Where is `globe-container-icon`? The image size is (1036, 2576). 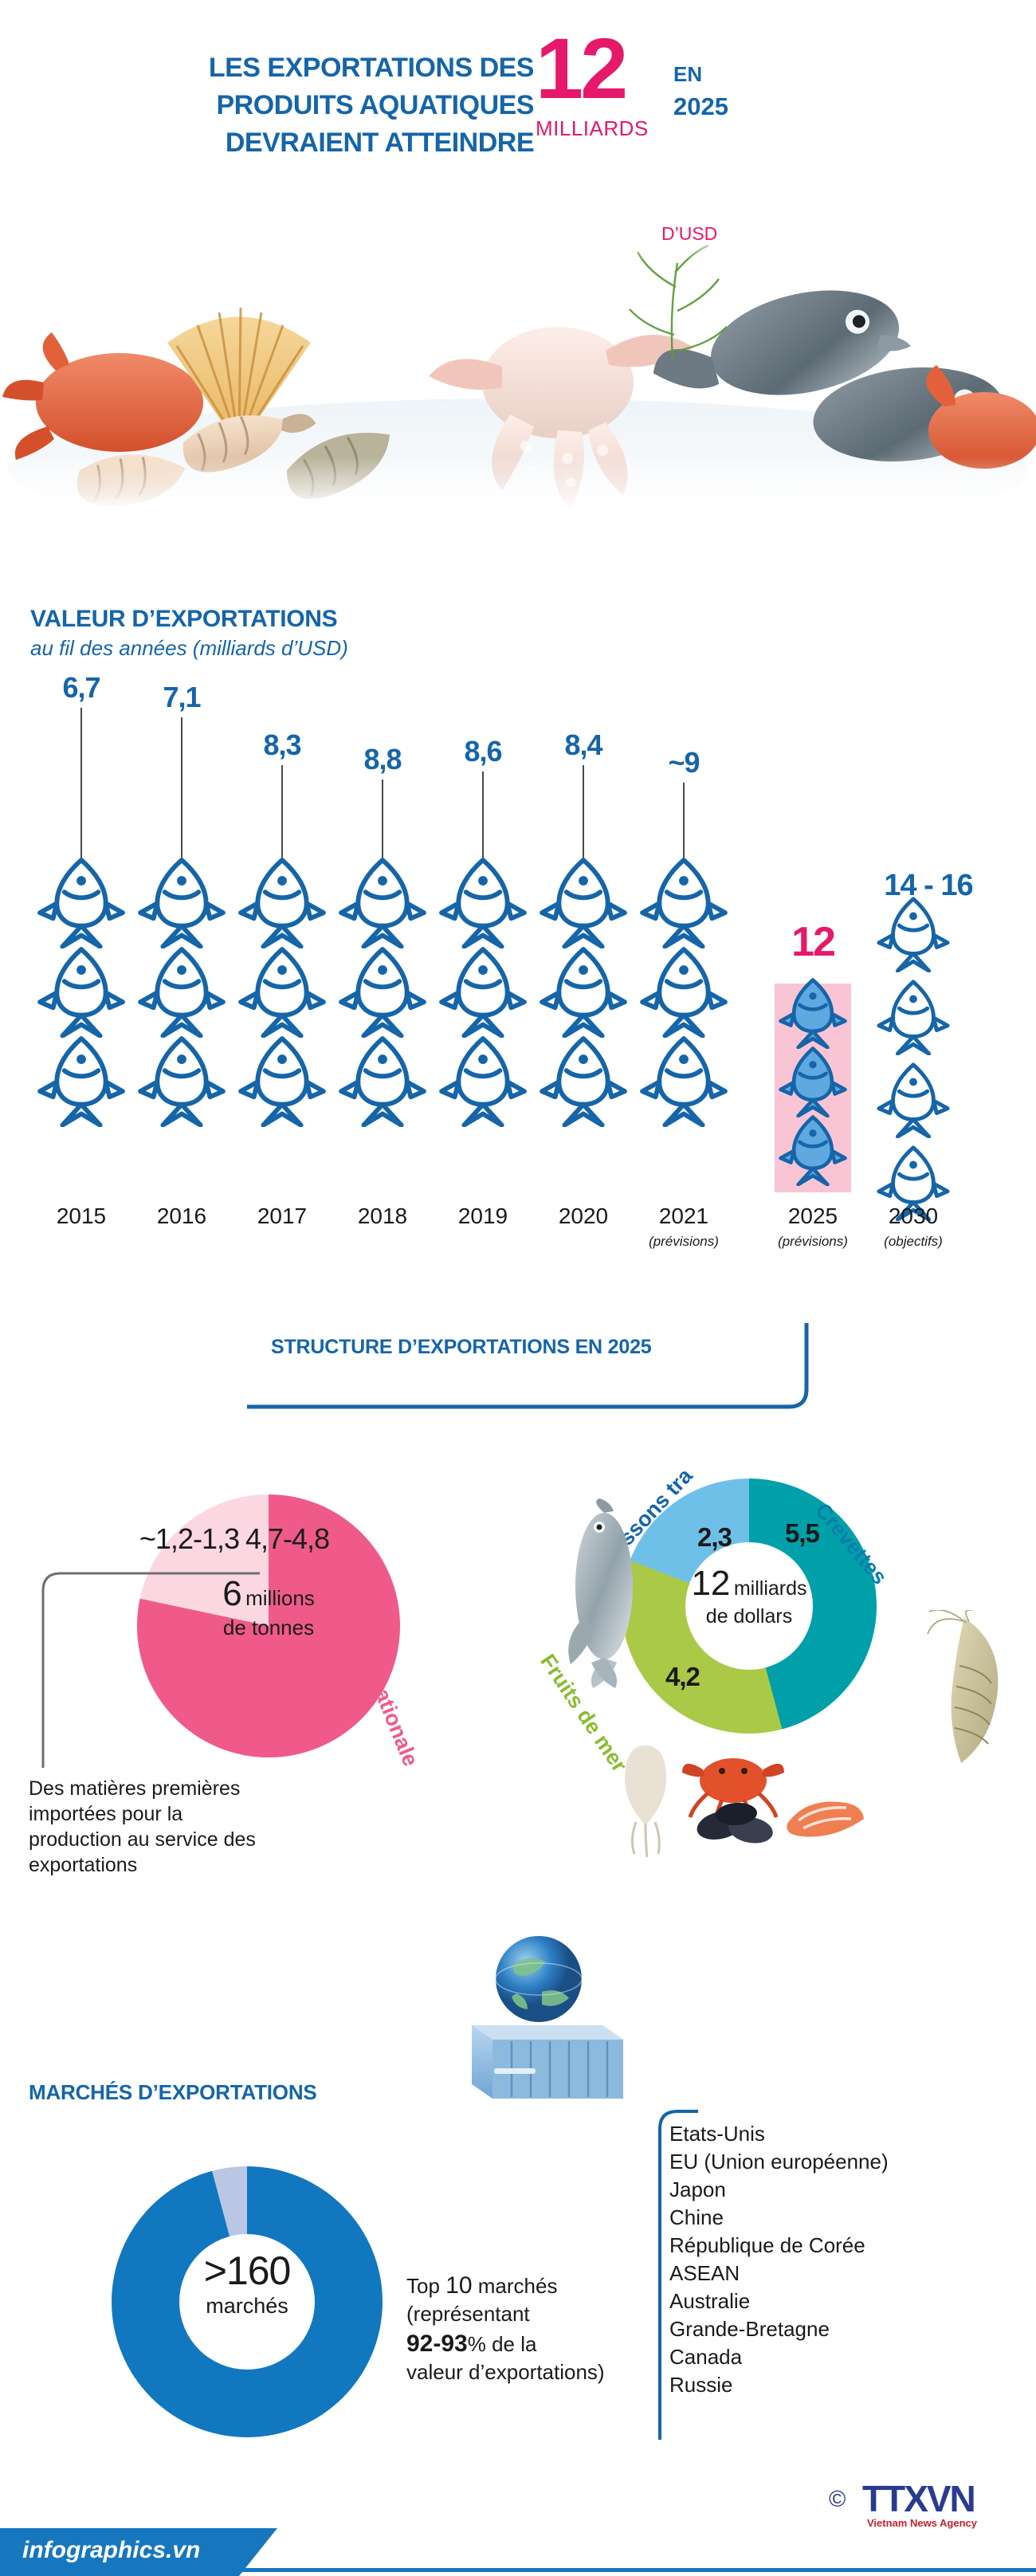
globe-container-icon is located at coordinates (546, 2023).